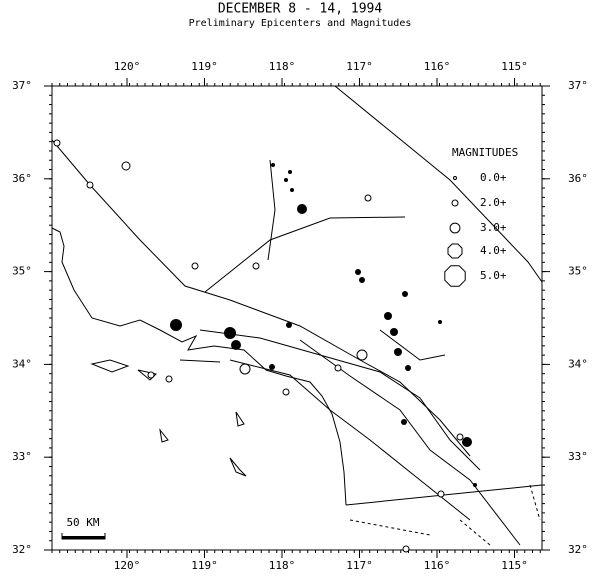 The image size is (601, 582). What do you see at coordinates (485, 152) in the screenshot?
I see `legend-title: MAGNITUDES` at bounding box center [485, 152].